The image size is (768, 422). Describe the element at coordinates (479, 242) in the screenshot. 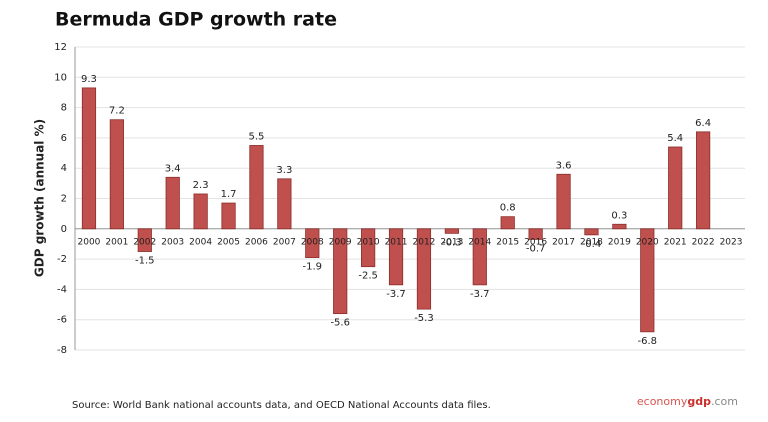

I see `x-tick-label: 2014` at that location.